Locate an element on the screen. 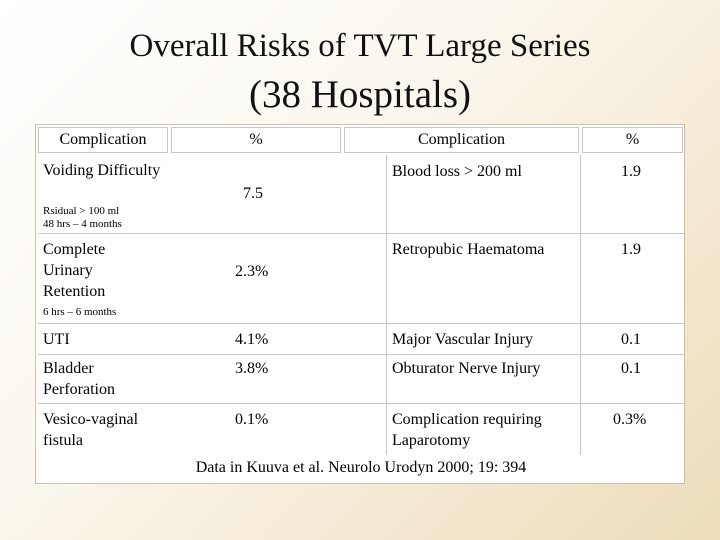  row1-sub1: Rsidual > 100 ml is located at coordinates (81, 211).